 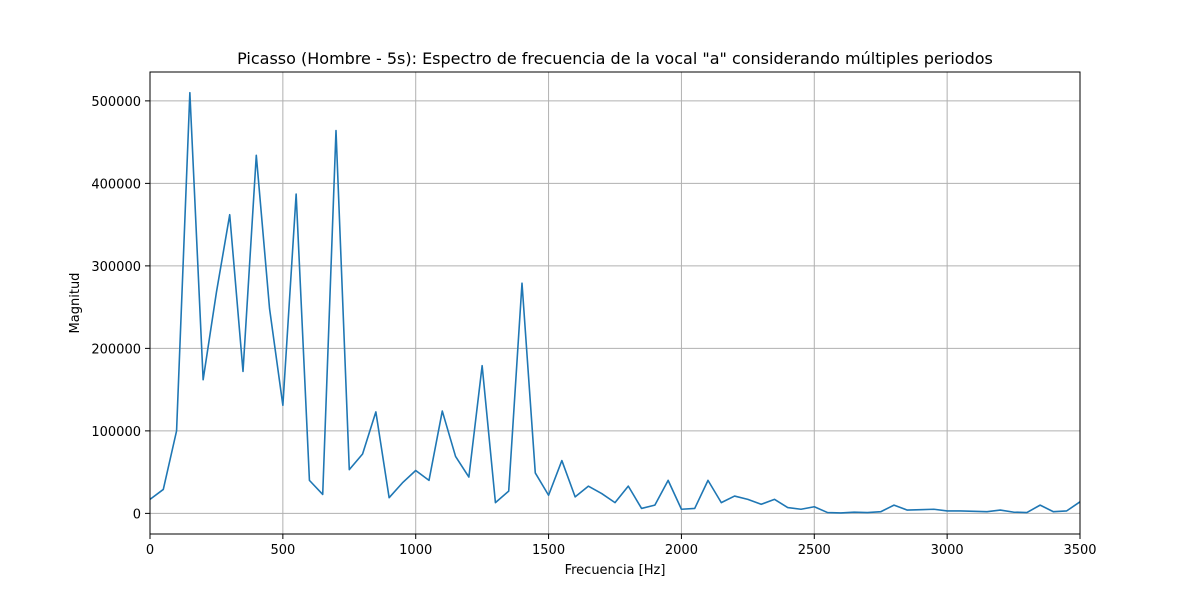 What do you see at coordinates (116, 102) in the screenshot?
I see `y-tick-label: 500000` at bounding box center [116, 102].